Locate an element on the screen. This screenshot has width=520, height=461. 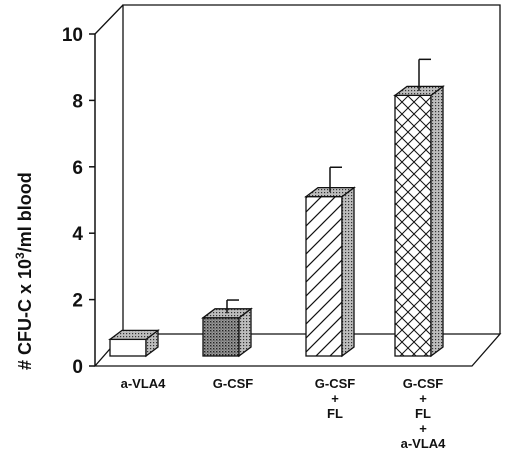
x-tick-label: G-CSF is located at coordinates (233, 383).